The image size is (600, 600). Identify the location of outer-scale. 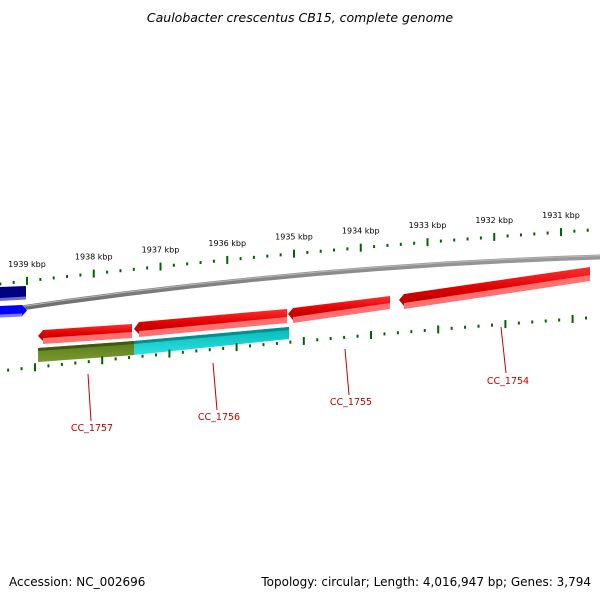
(294, 257).